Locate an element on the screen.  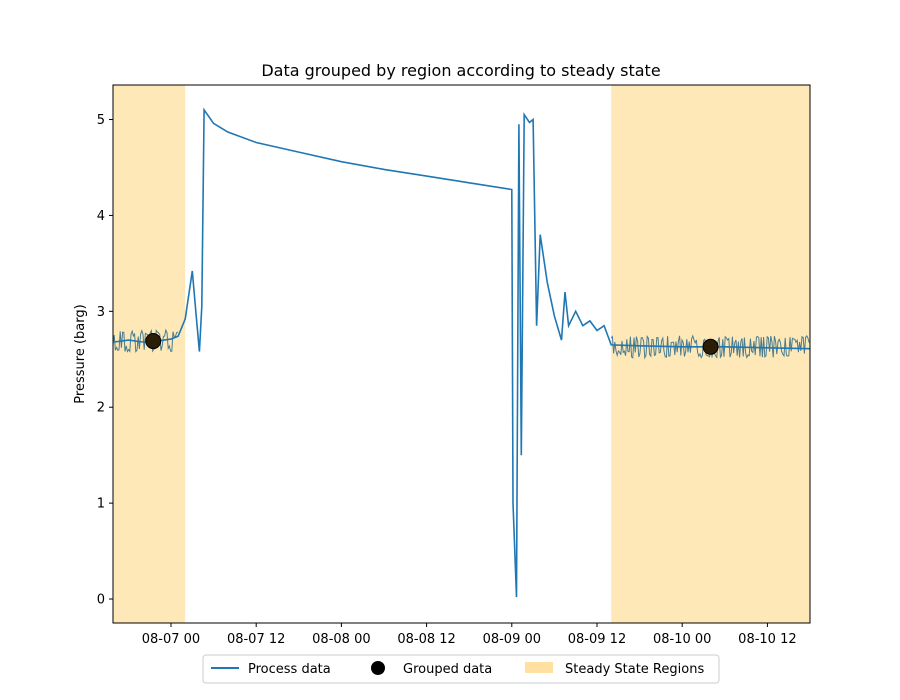
y-tick-label-4: 4 is located at coordinates (101, 216).